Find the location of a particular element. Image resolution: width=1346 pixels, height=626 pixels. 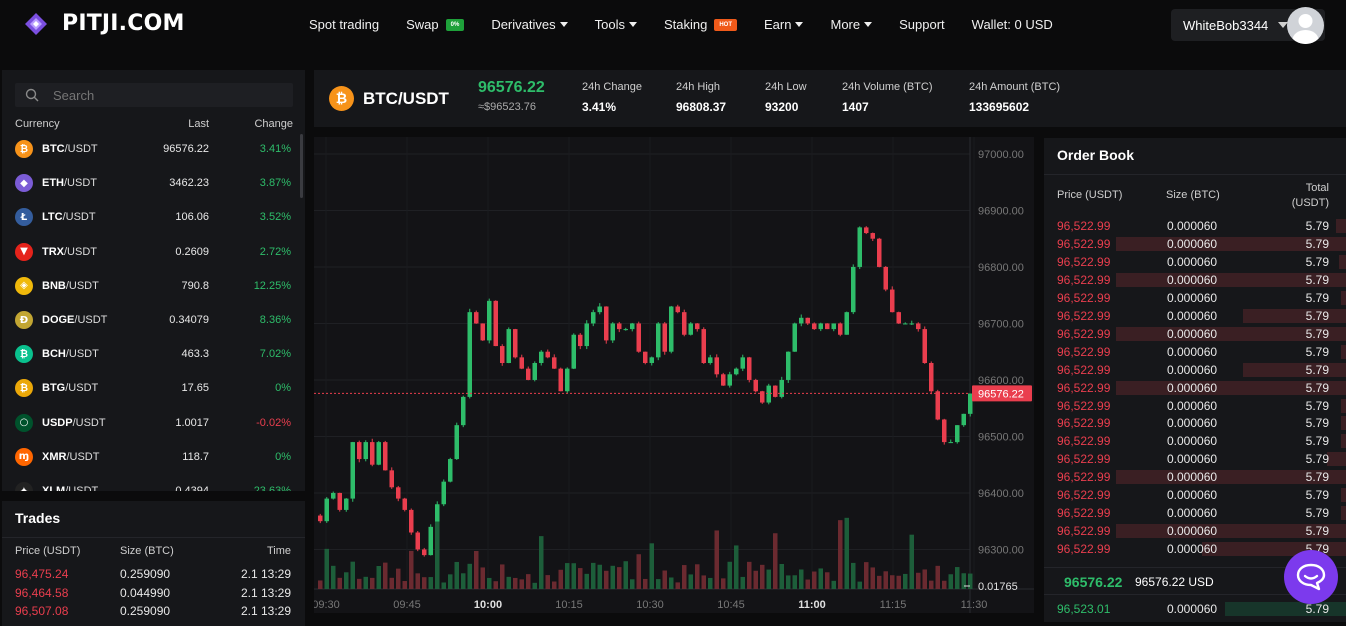

bid-row: 96,523.01 0.000060 5.79 is located at coordinates (1201, 609).